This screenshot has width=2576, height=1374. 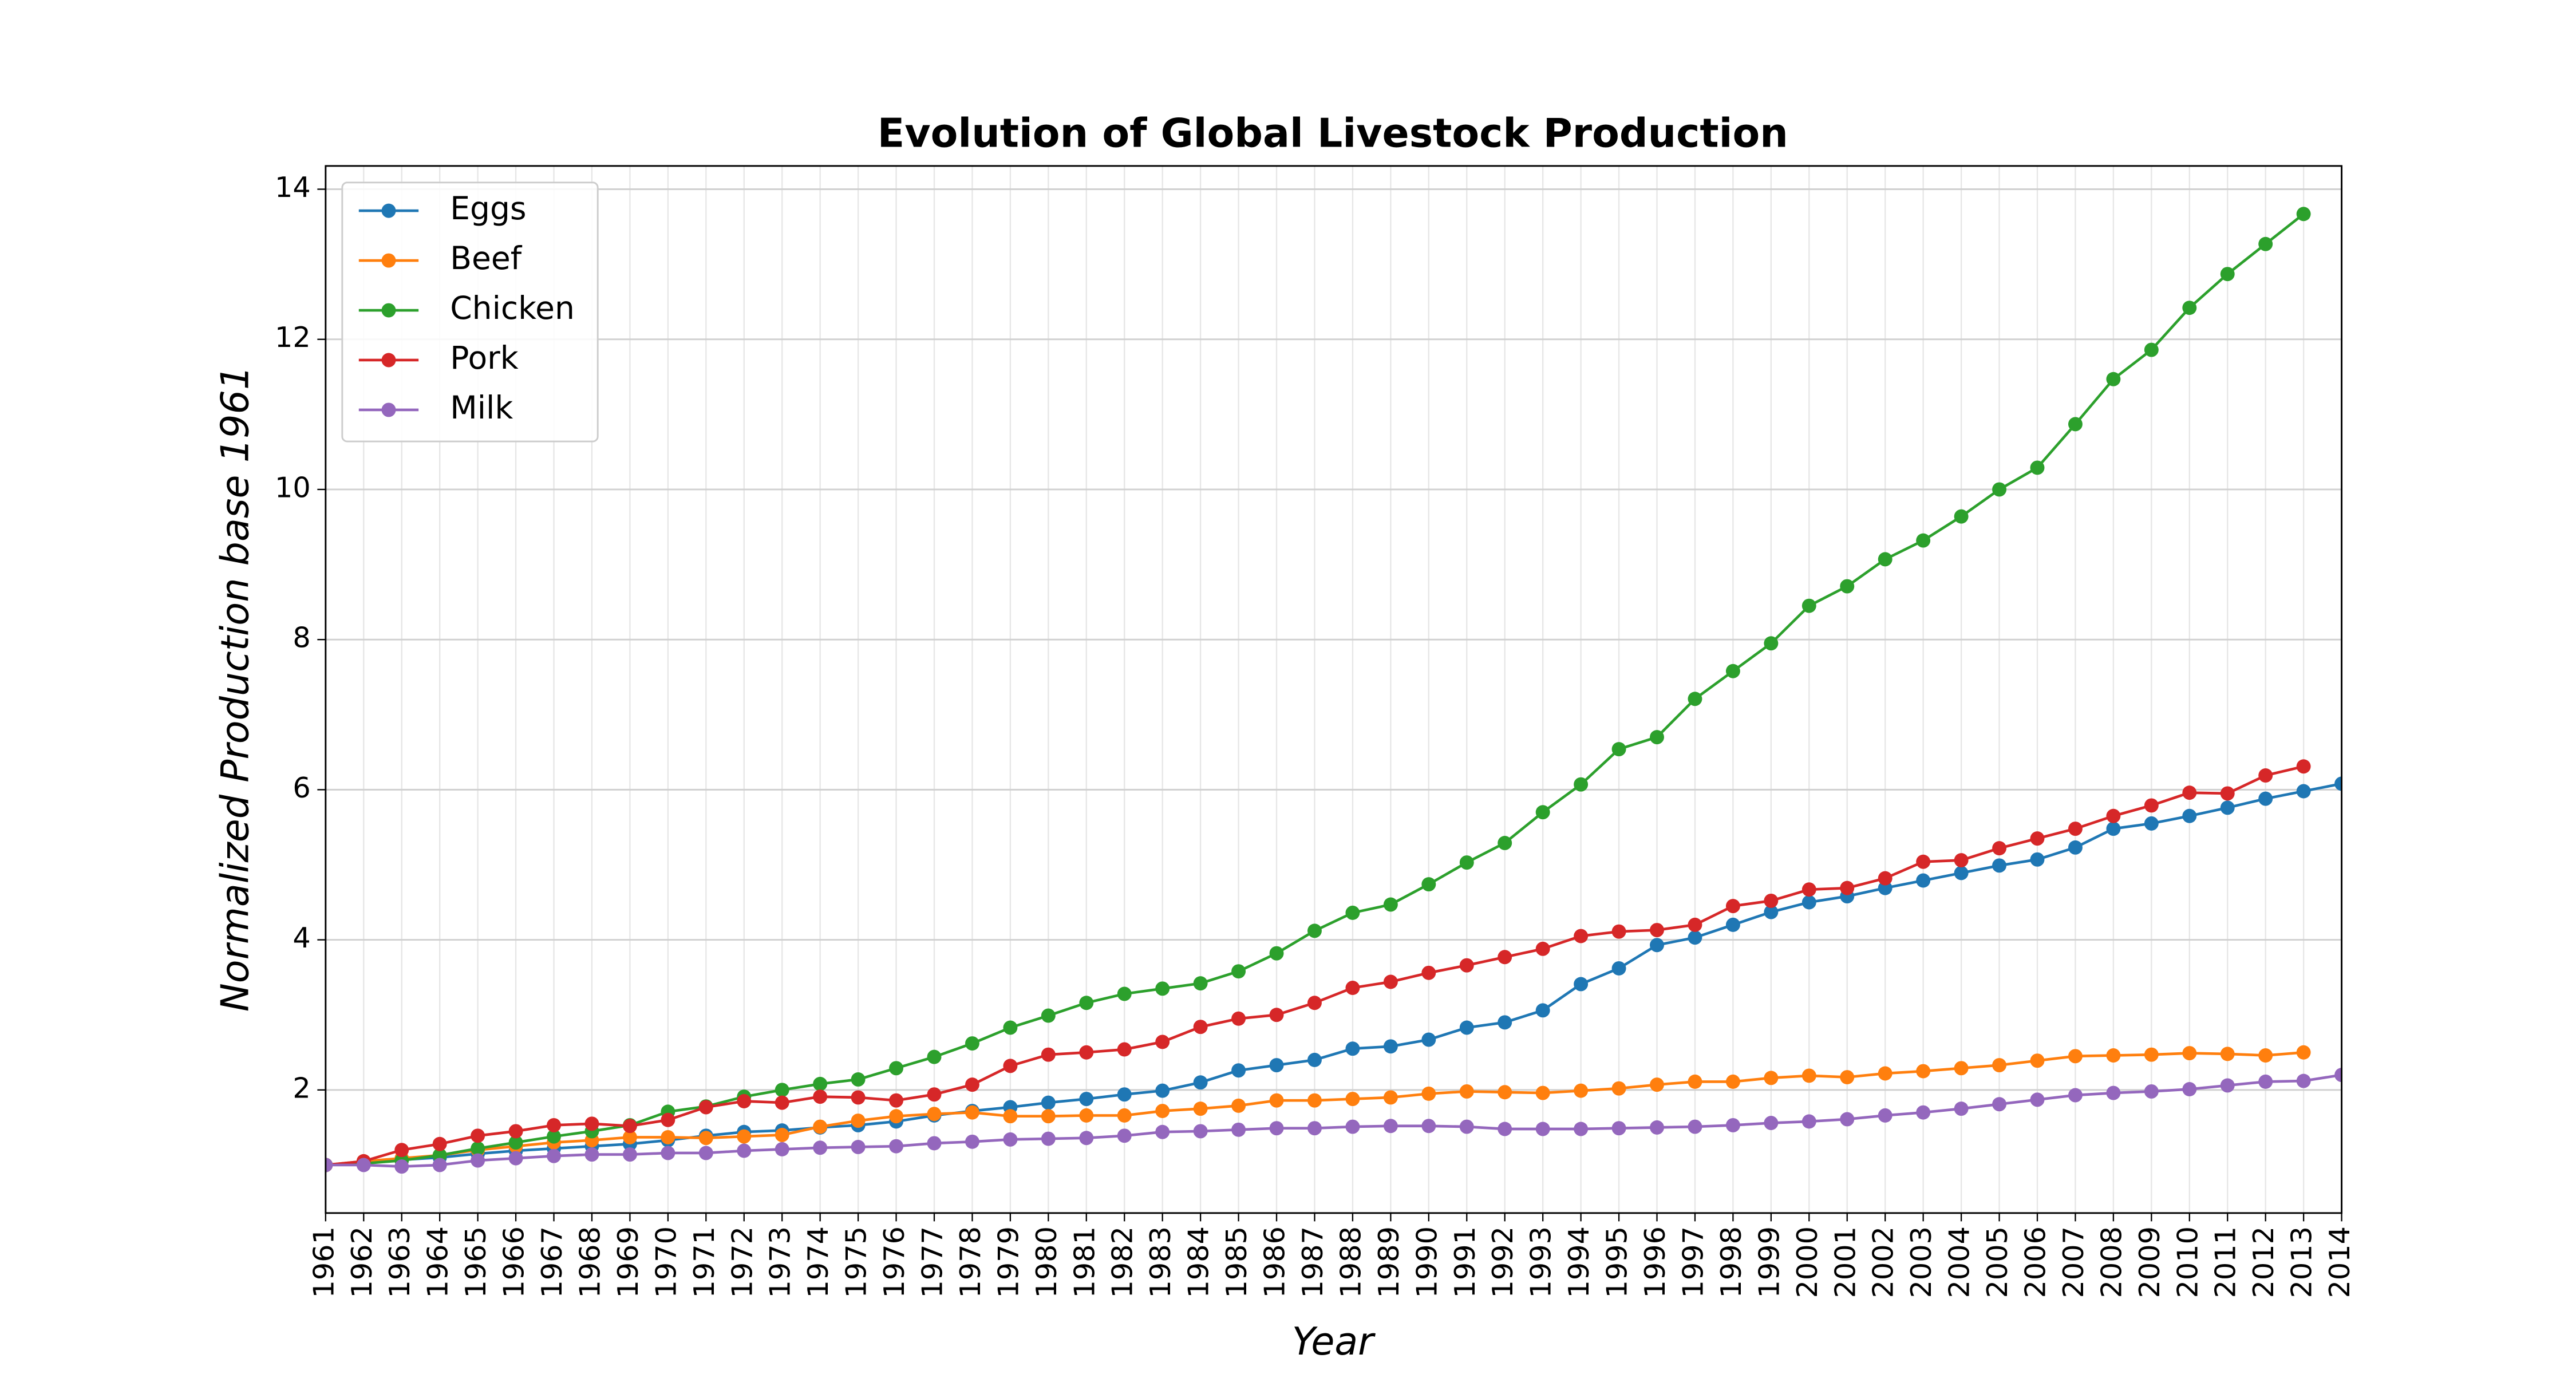 I want to click on x-tick-label: 2005, so click(x=1997, y=1262).